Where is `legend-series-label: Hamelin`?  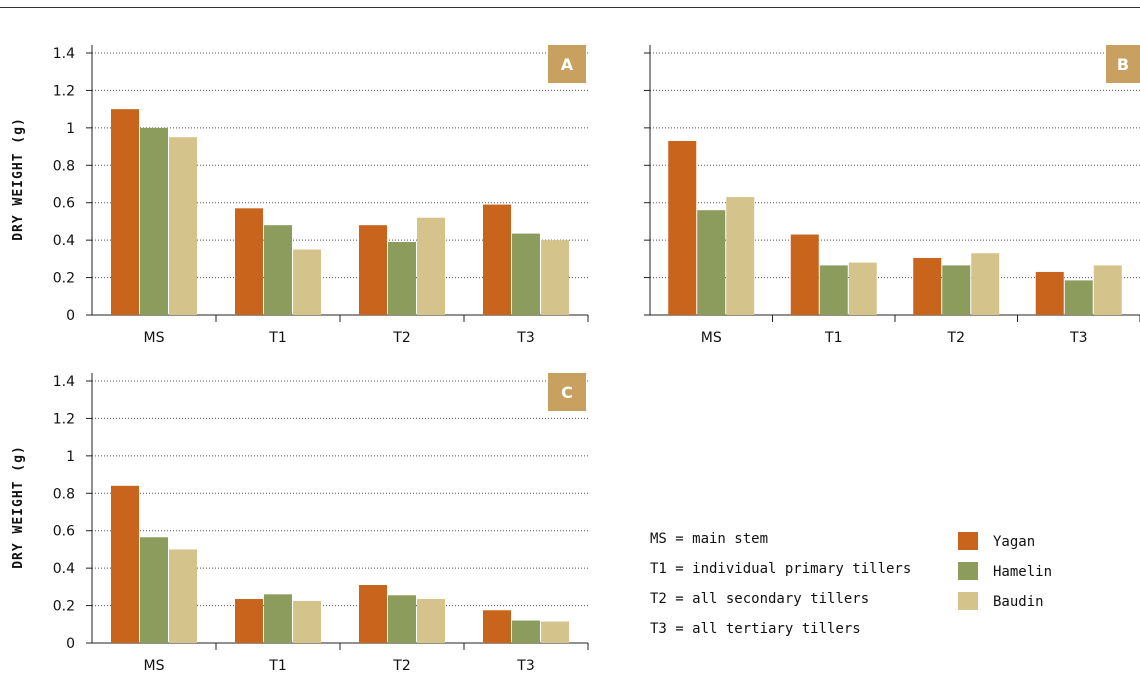
legend-series-label: Hamelin is located at coordinates (1022, 572).